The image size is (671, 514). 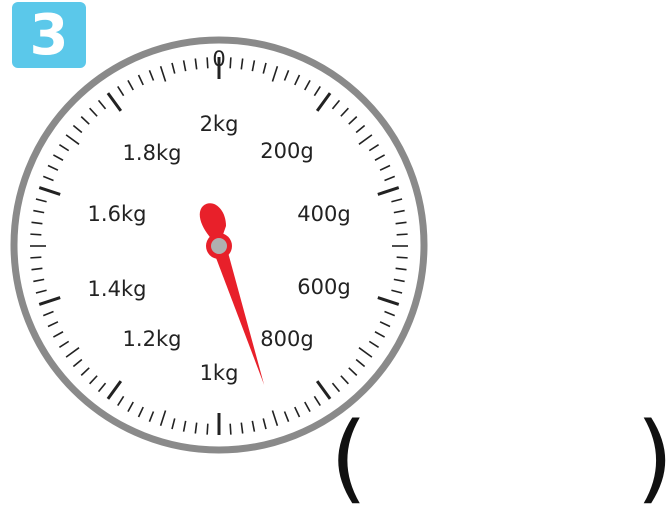 I want to click on dial-label-2kg: 2kg, so click(x=219, y=124).